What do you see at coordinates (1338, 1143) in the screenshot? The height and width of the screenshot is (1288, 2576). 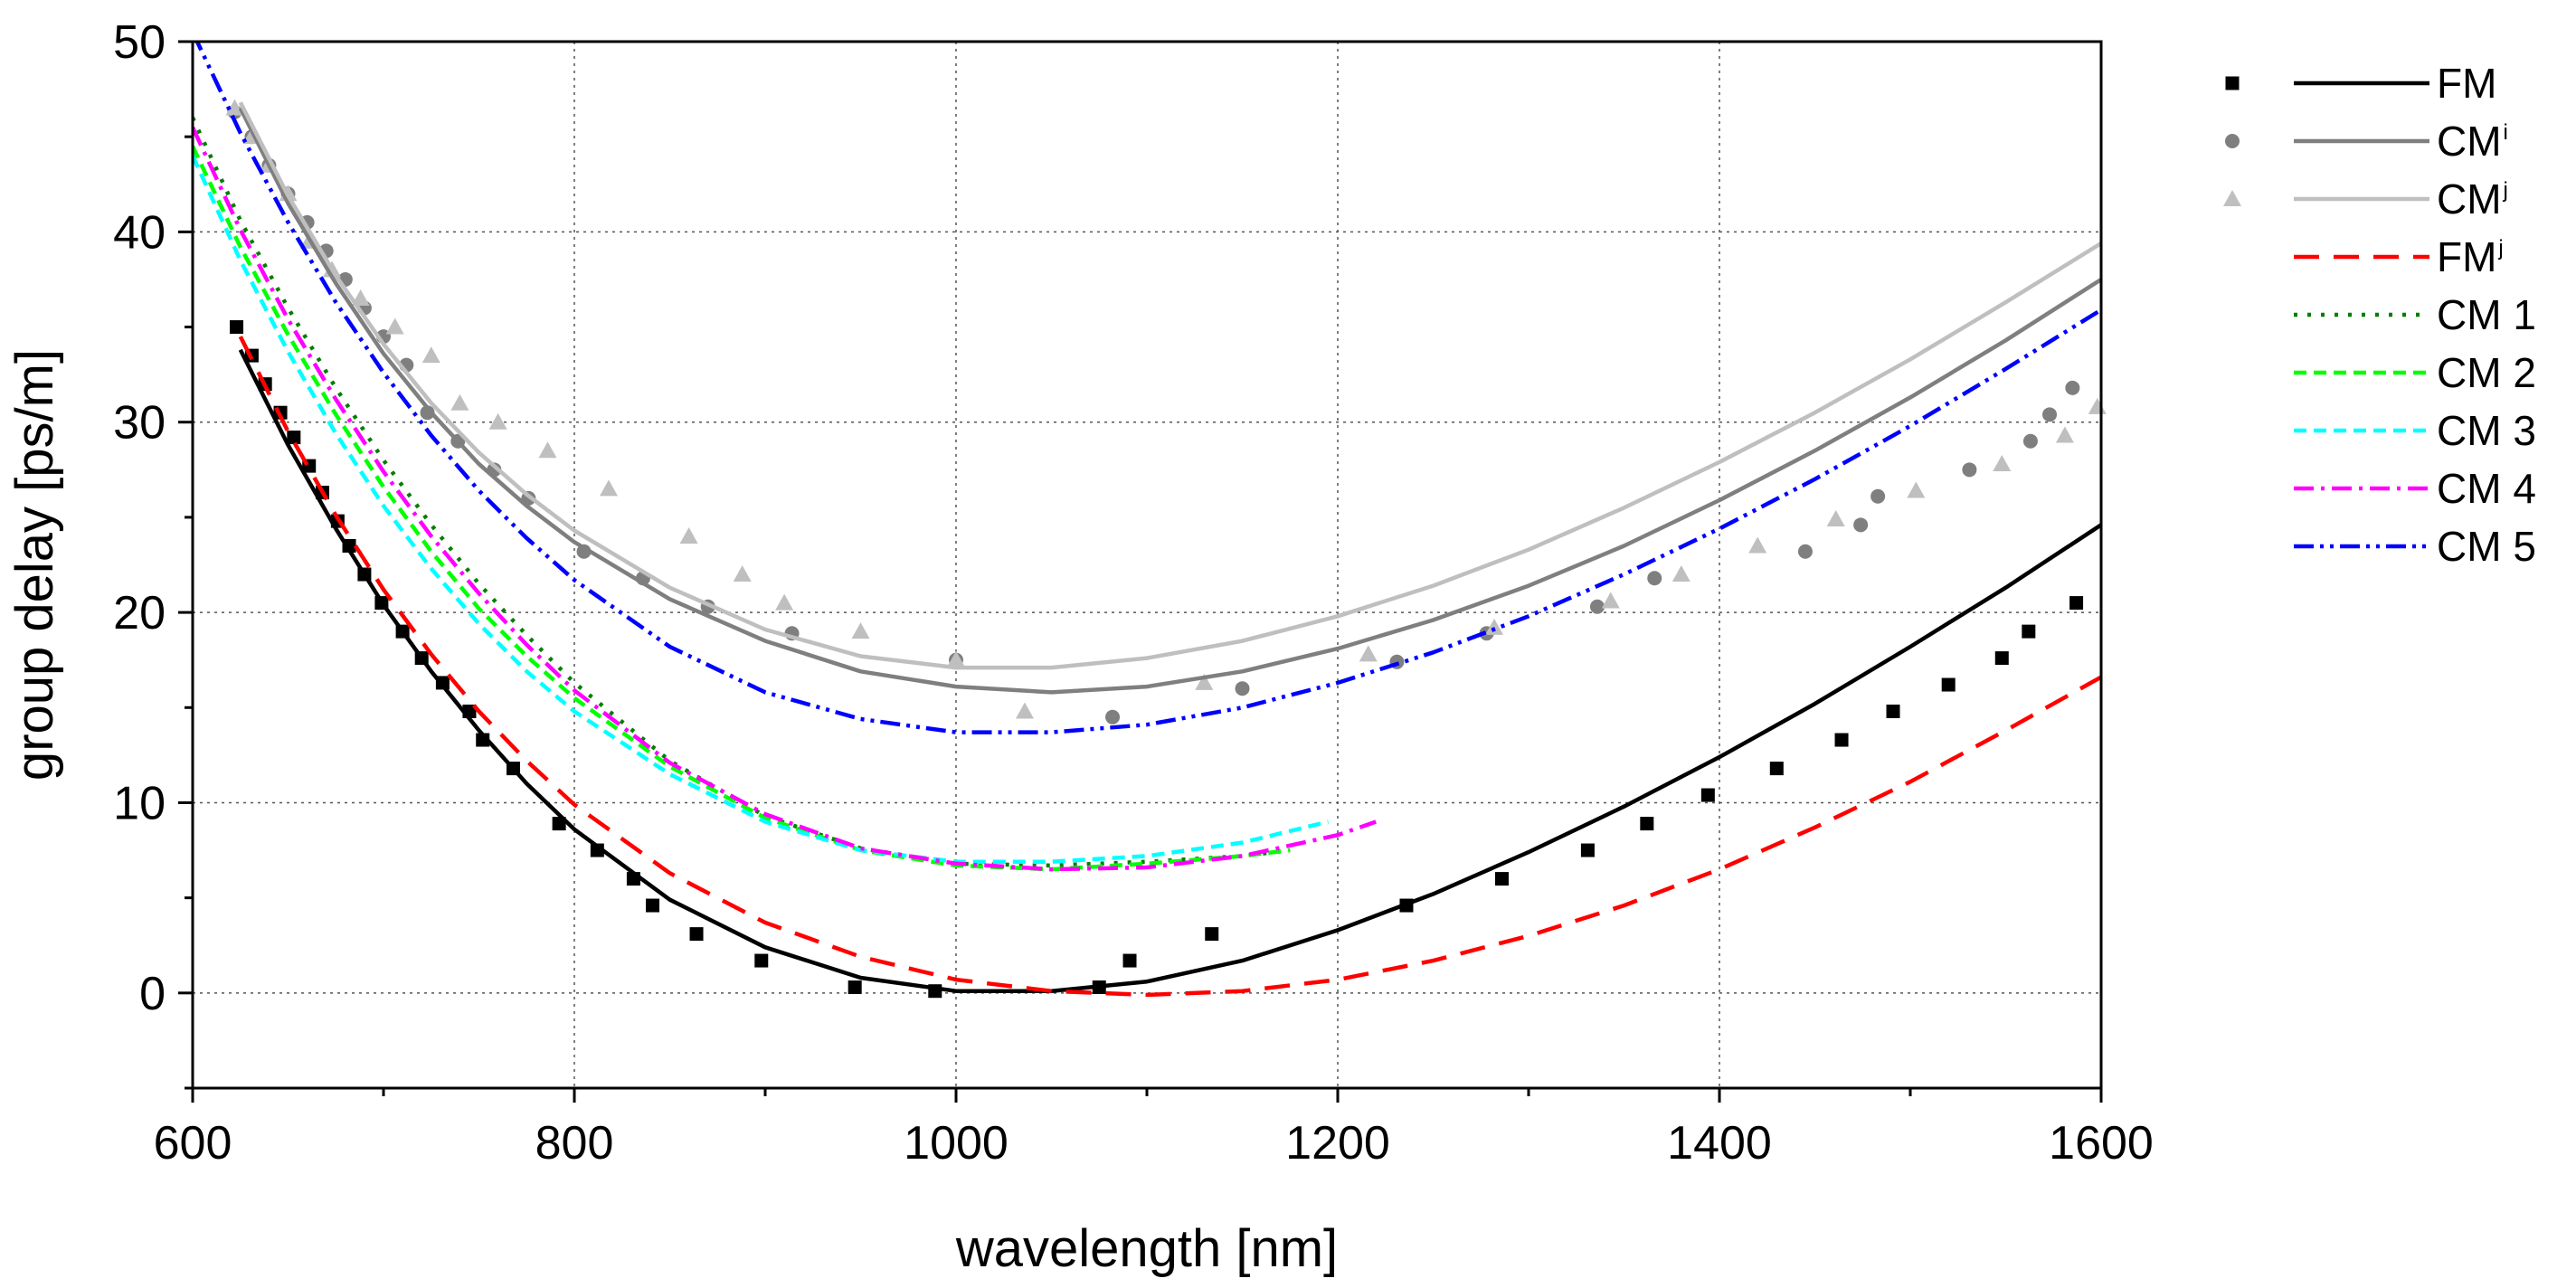 I see `x-tick-label: 1200` at bounding box center [1338, 1143].